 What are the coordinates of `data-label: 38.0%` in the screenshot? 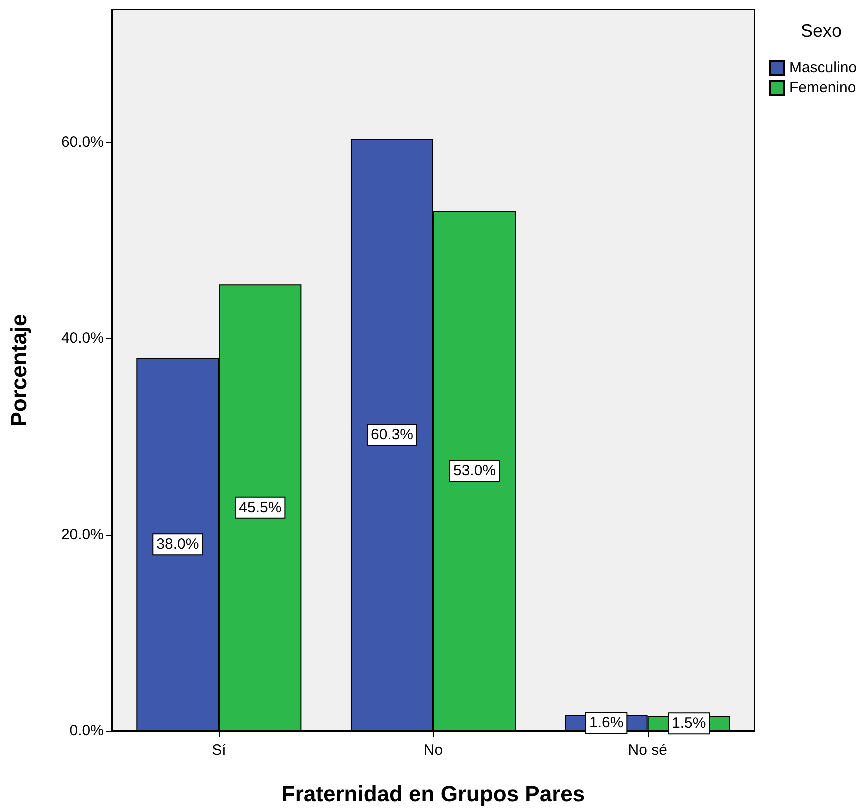 It's located at (178, 545).